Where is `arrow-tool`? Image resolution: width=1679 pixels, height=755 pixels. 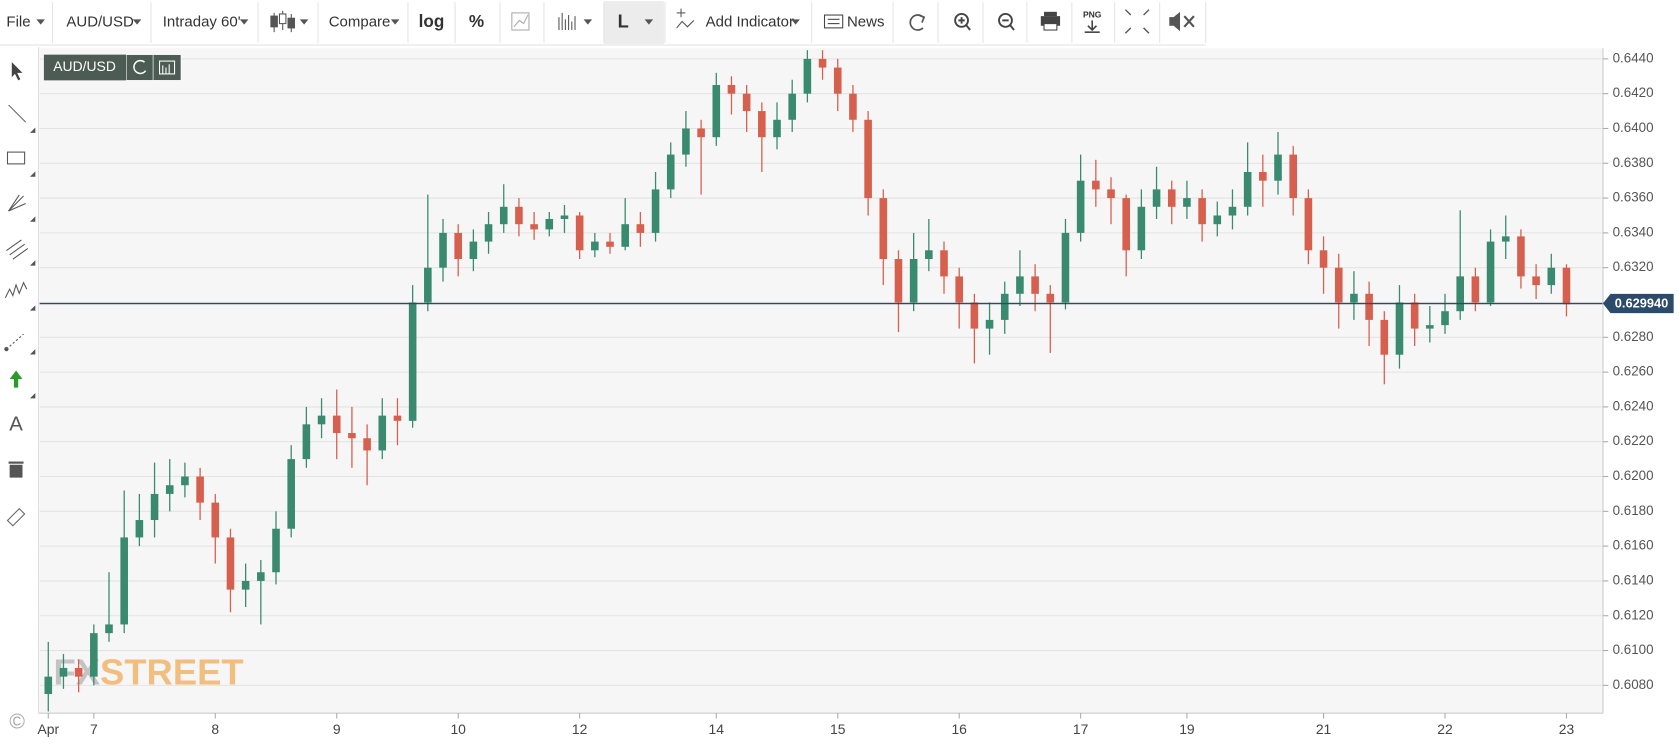
arrow-tool is located at coordinates (14, 342).